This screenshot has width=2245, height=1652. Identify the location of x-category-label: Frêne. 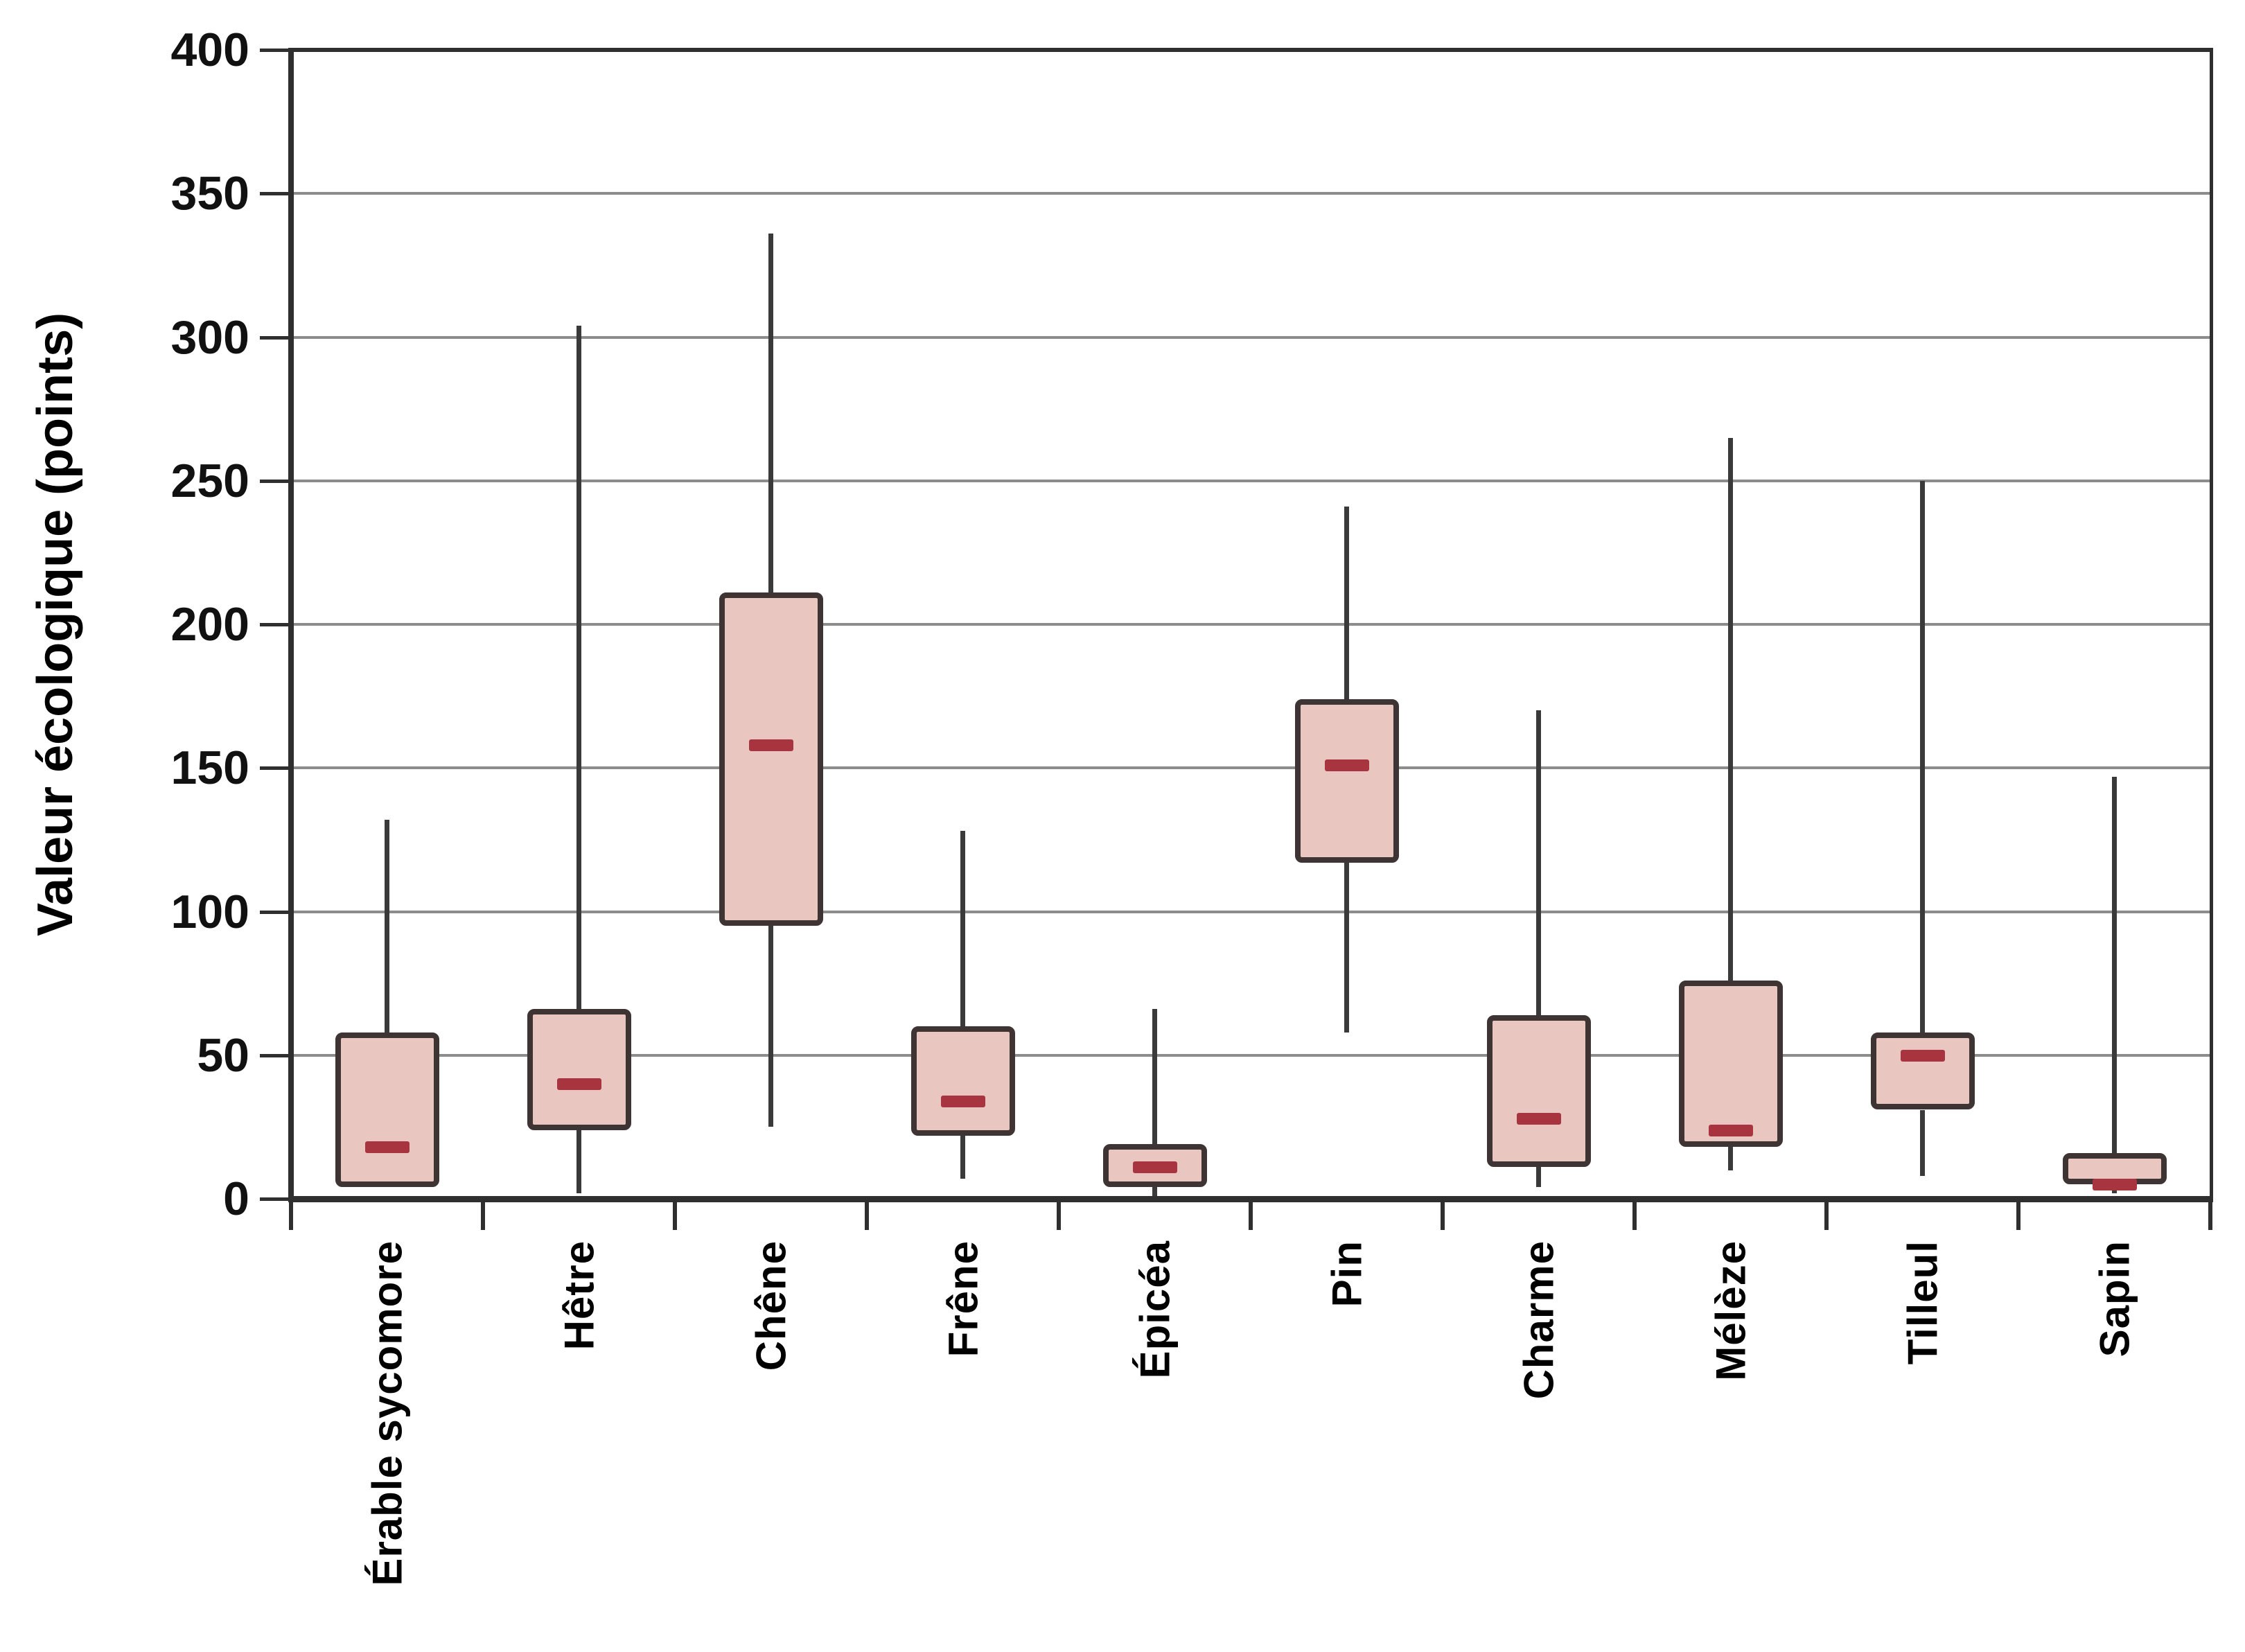
(963, 1298).